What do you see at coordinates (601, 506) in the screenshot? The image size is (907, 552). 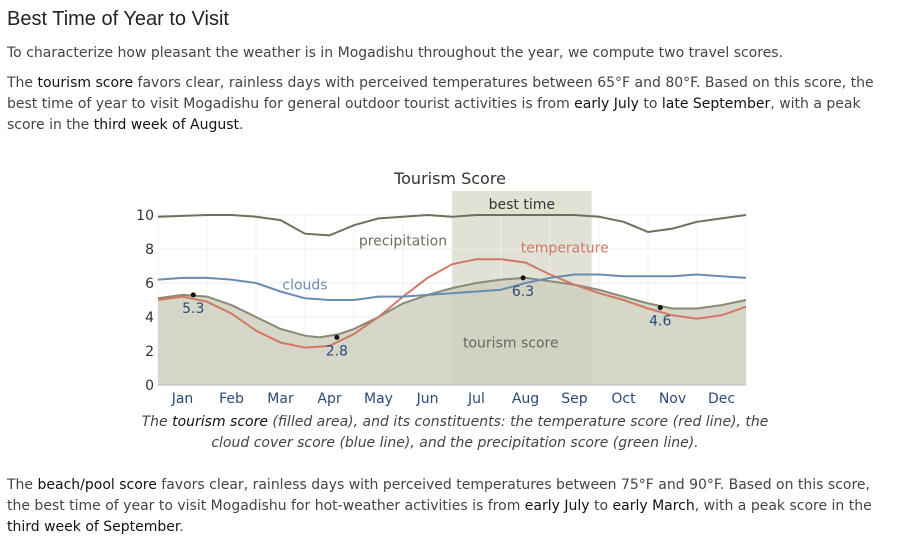 I see `beach-para-text-3: to` at bounding box center [601, 506].